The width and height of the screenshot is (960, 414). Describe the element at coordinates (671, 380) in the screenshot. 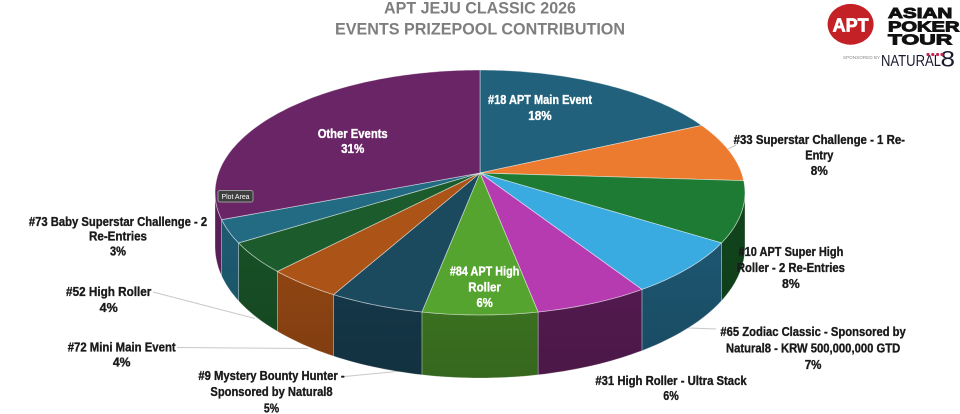

I see `svg-text: #31 High Roller - Ultra Stack` at that location.